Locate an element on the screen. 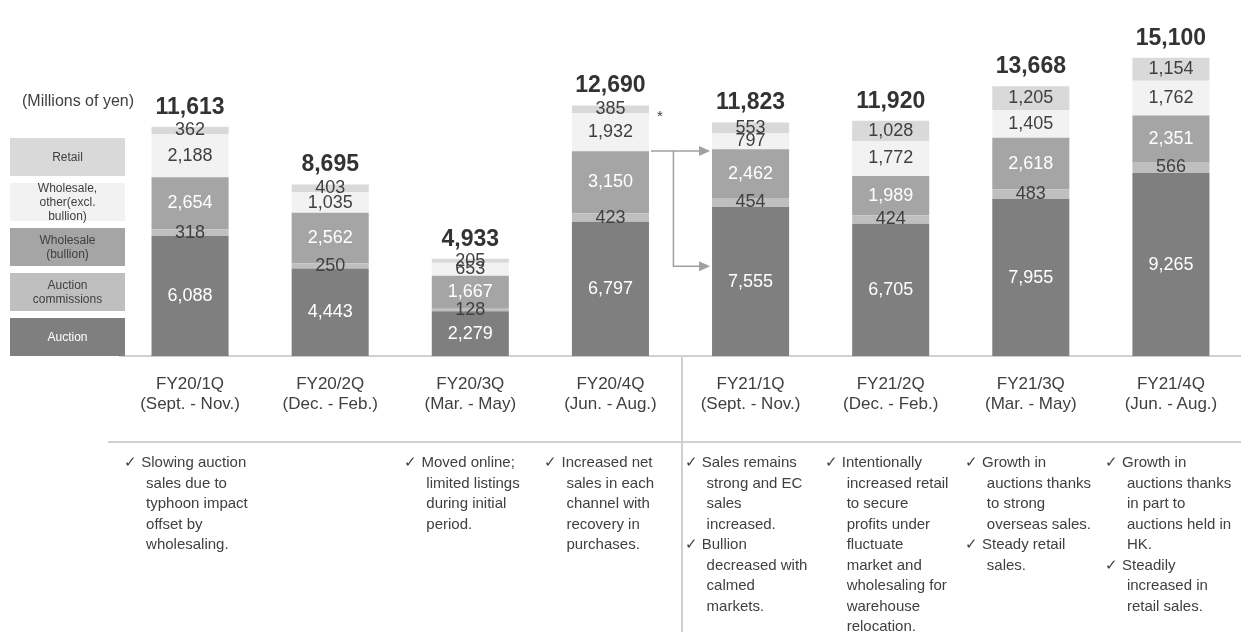  text: Wholesale (bullion) is located at coordinates (67, 247).